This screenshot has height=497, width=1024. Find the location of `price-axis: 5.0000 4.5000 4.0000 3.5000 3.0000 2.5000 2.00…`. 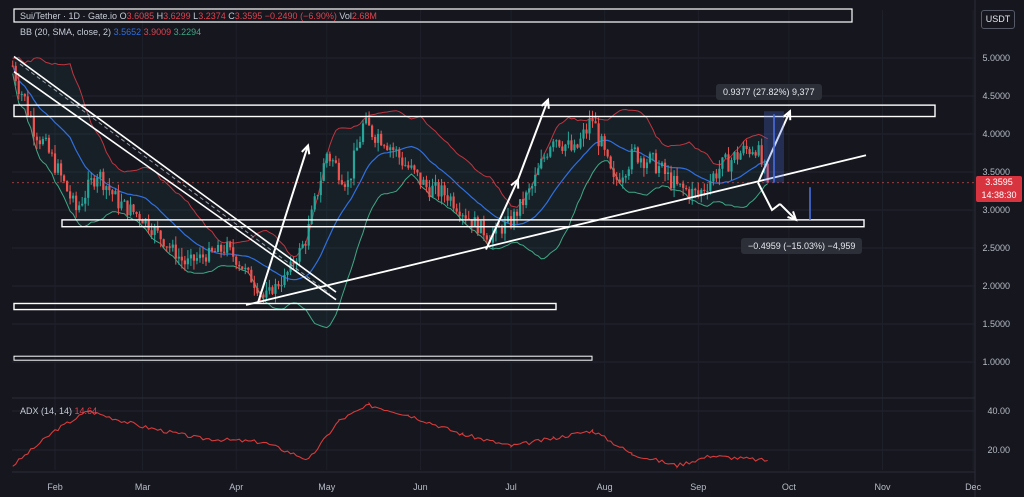

price-axis: 5.0000 4.5000 4.0000 3.5000 3.0000 2.5000 2.00… is located at coordinates (996, 210).